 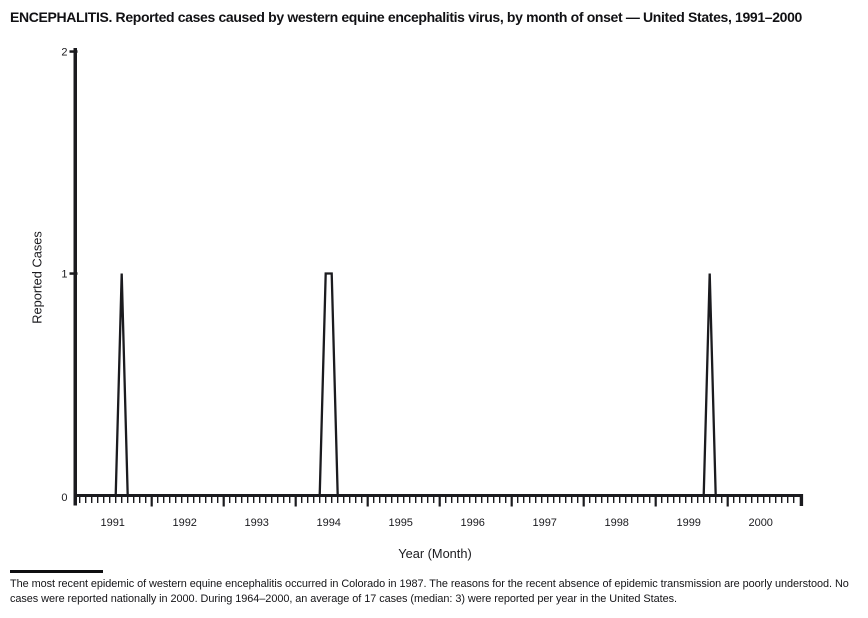 I want to click on x-axis-year-labels: 1991 1992 1993 1994 1995 1996 1997 1998 1999 2000, so click(x=436, y=523).